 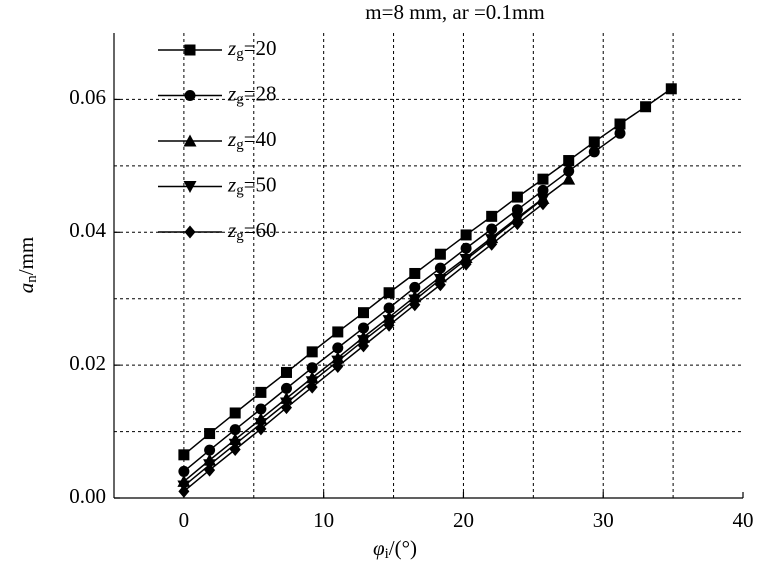 What do you see at coordinates (252, 49) in the screenshot?
I see `legend-label: zg=20` at bounding box center [252, 49].